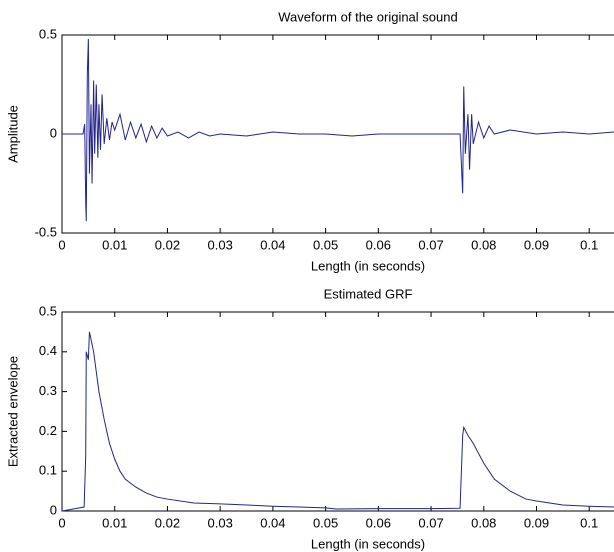 The height and width of the screenshot is (552, 614). Describe the element at coordinates (367, 16) in the screenshot. I see `chart-title: Waveform of the original sound` at that location.